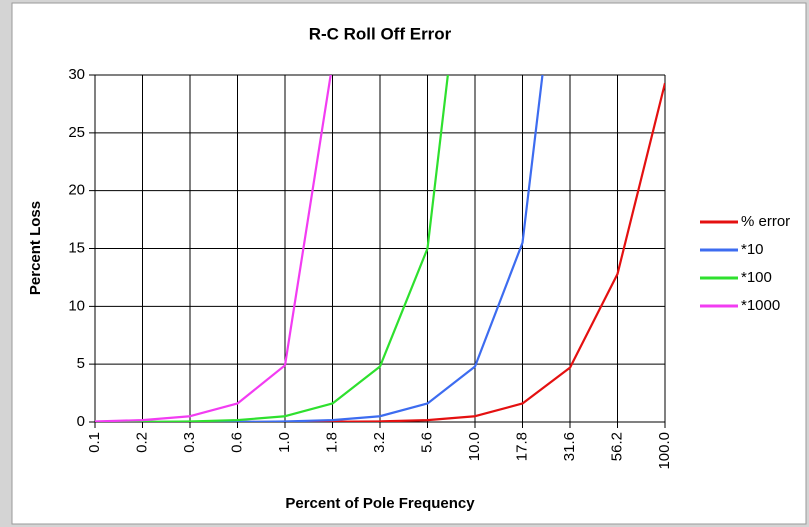 The height and width of the screenshot is (527, 809). What do you see at coordinates (752, 249) in the screenshot?
I see `legend-label: *10` at bounding box center [752, 249].